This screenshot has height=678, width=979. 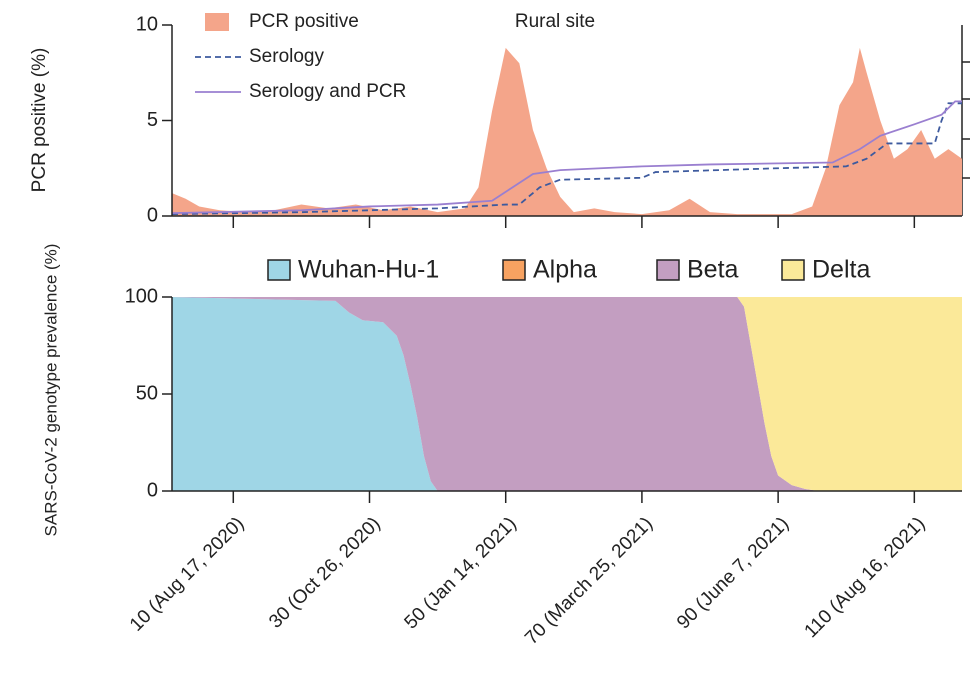 I want to click on legend-label: PCR positive, so click(x=304, y=21).